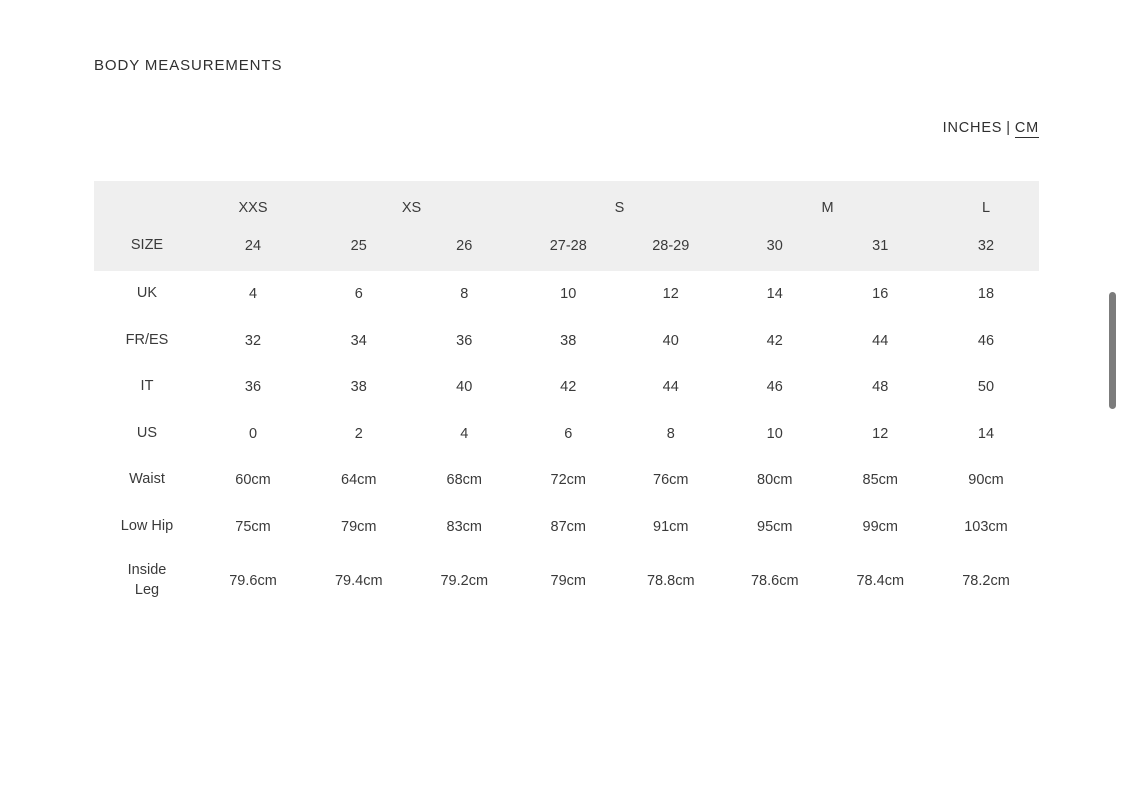  I want to click on measurement-cell: 2, so click(359, 433).